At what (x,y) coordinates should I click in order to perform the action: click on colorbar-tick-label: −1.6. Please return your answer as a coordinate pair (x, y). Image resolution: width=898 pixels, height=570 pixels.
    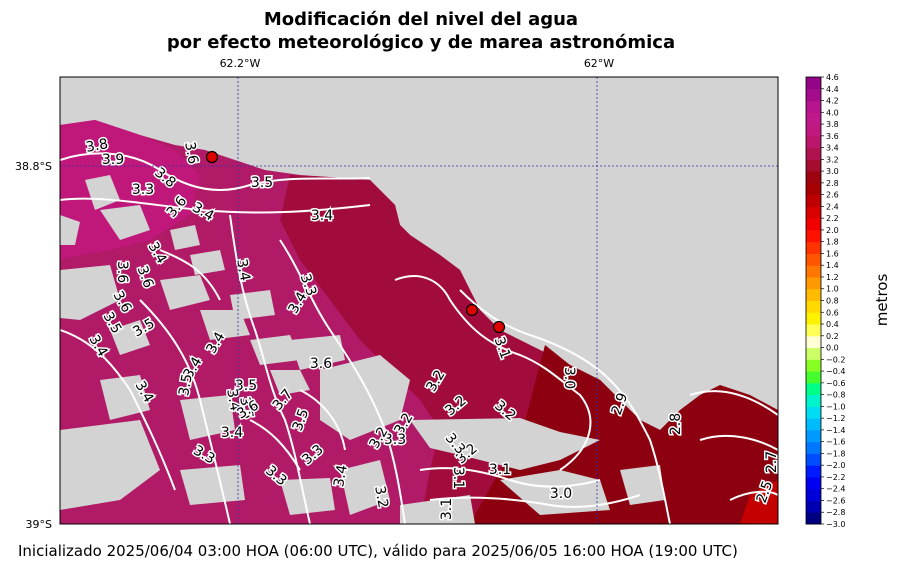
    Looking at the image, I should click on (835, 442).